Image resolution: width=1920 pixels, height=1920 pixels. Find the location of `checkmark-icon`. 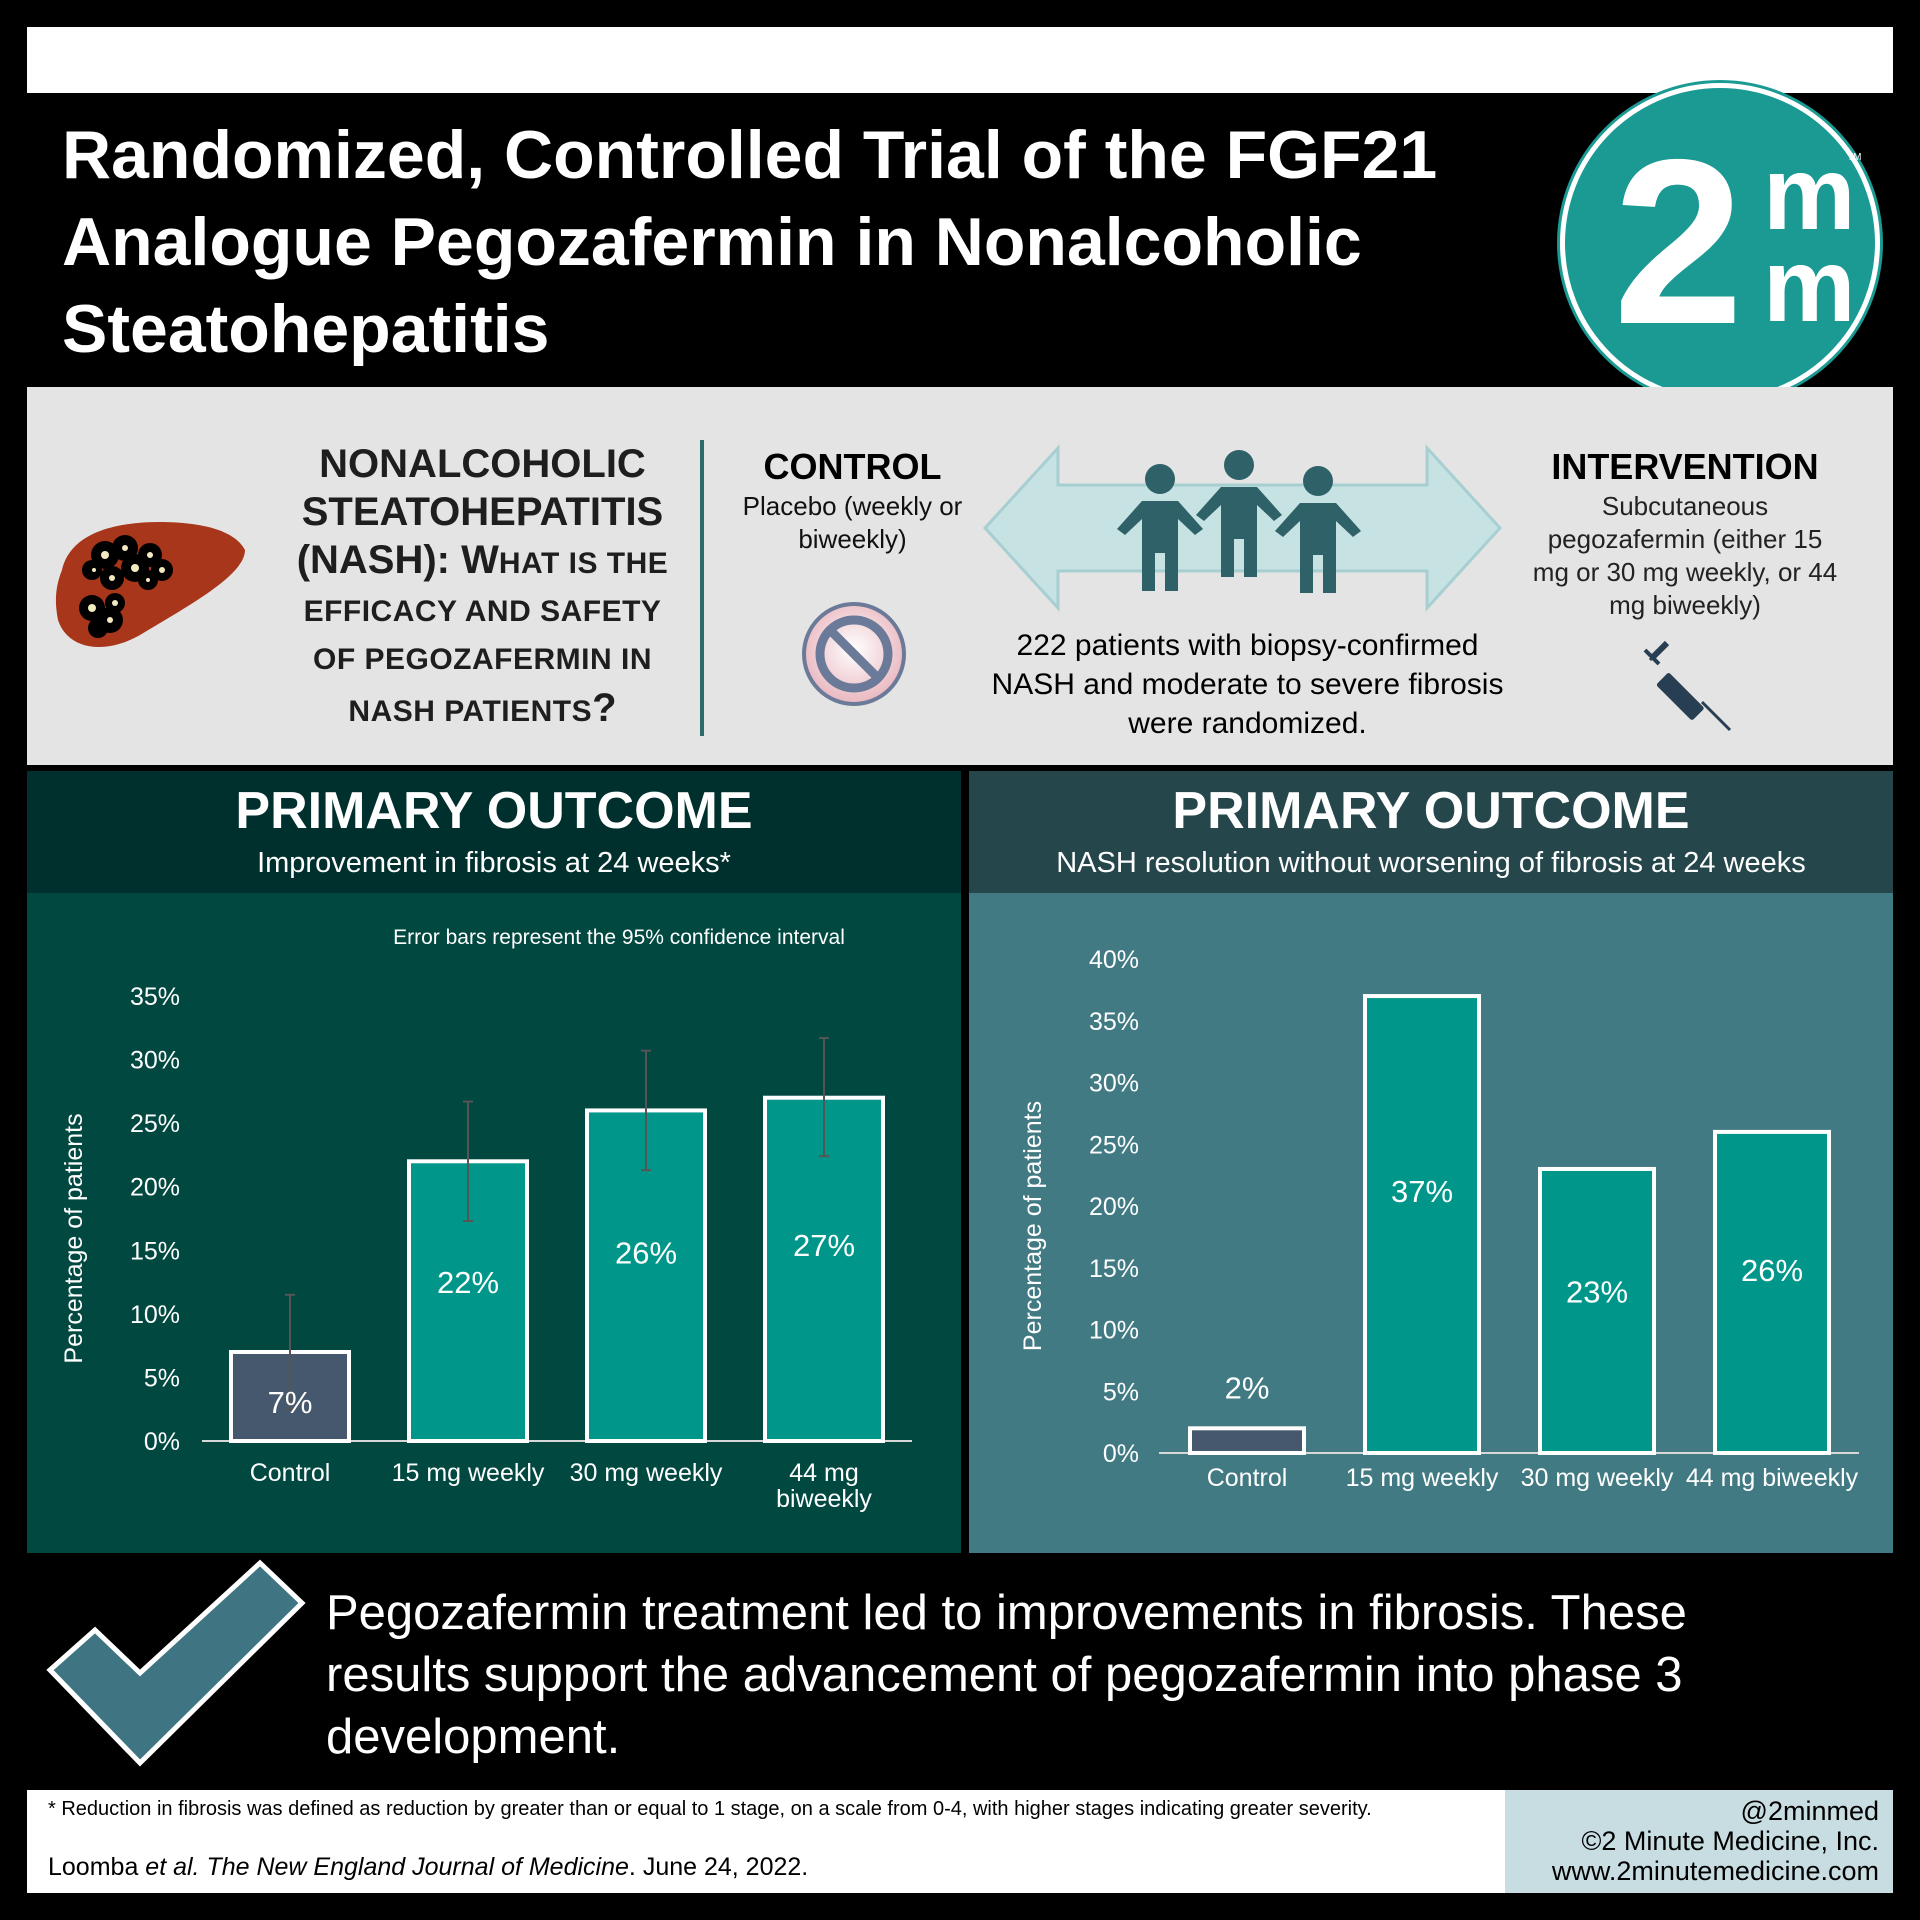

checkmark-icon is located at coordinates (176, 1663).